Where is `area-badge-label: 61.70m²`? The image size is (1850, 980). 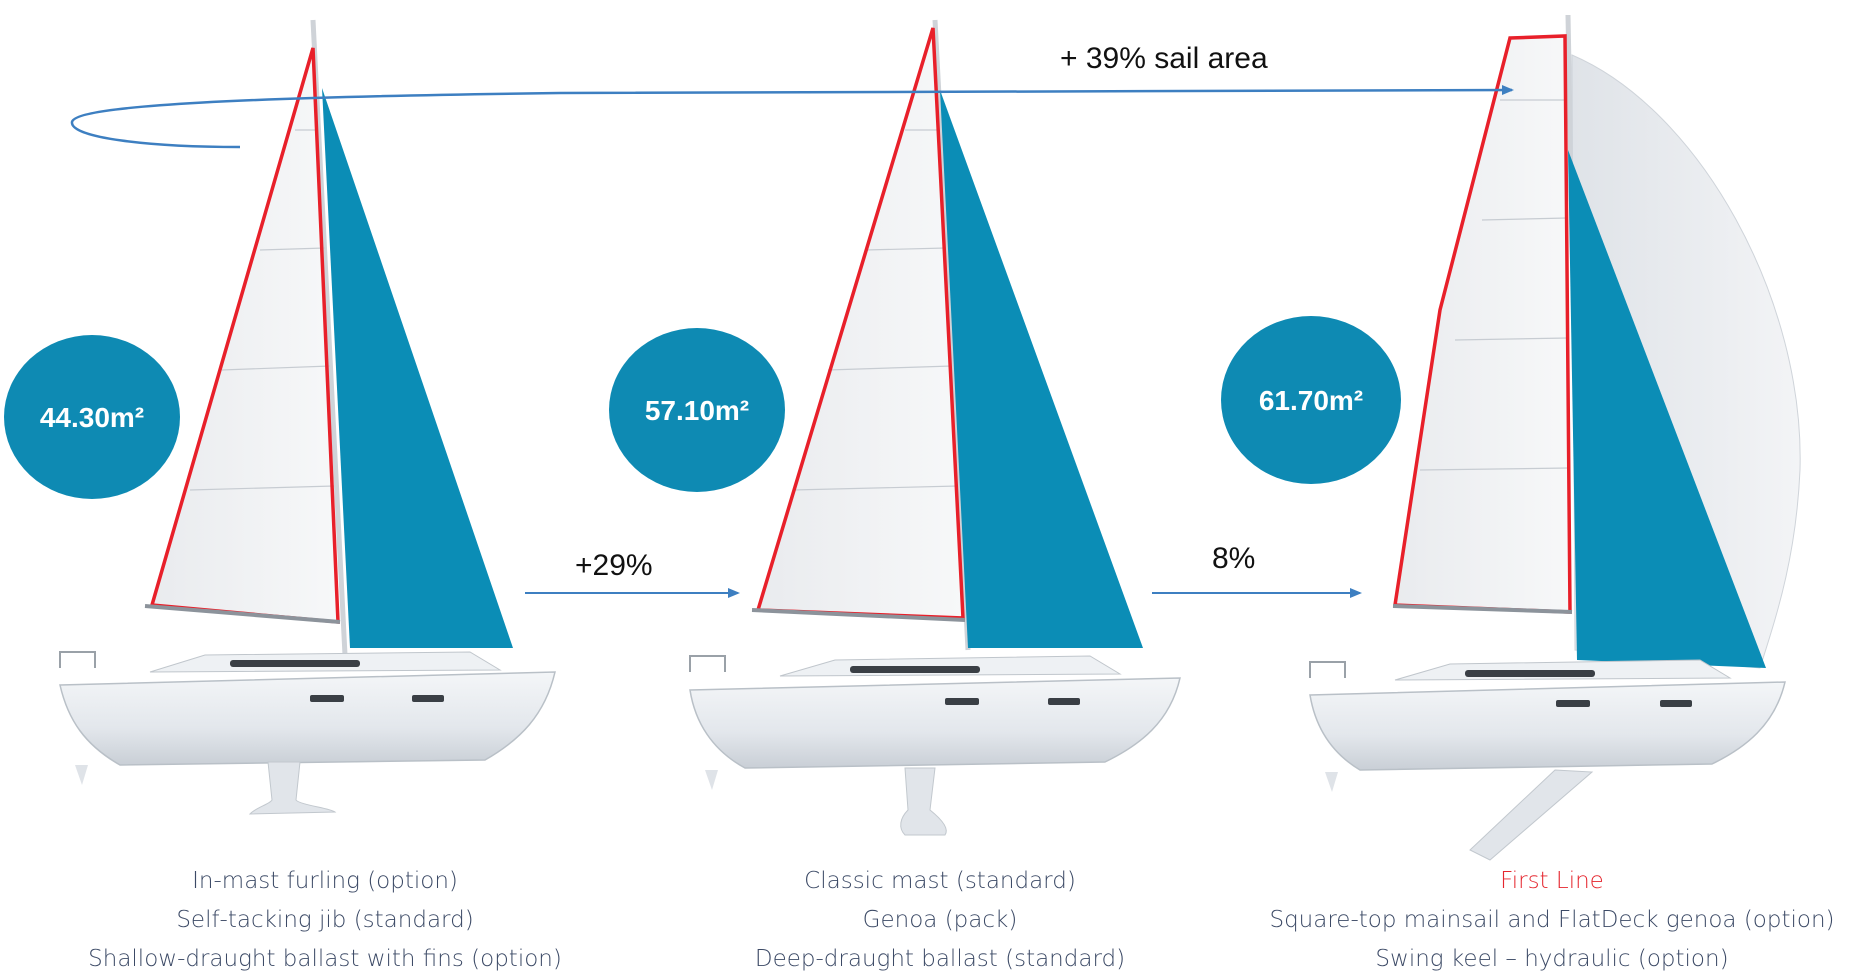
area-badge-label: 61.70m² is located at coordinates (1311, 400).